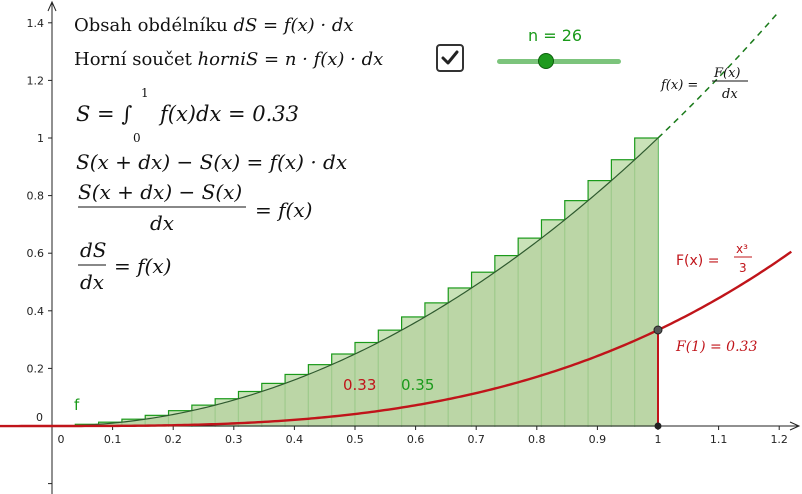 Image resolution: width=802 pixels, height=494 pixels. Describe the element at coordinates (716, 347) in the screenshot. I see `F-at-1-label: F(1) = 0.33` at that location.